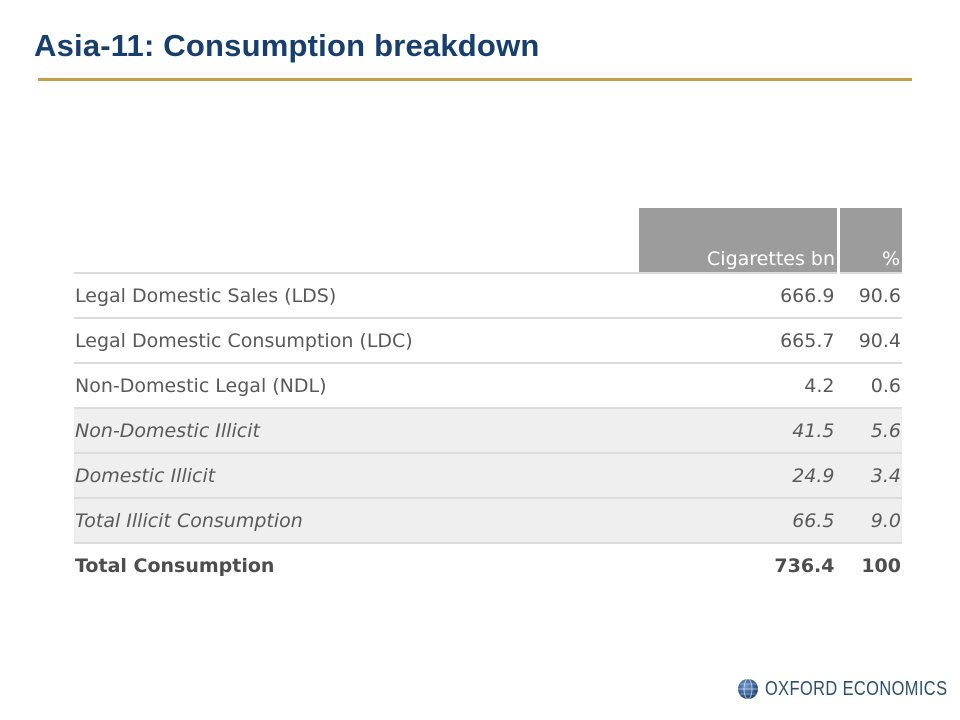  What do you see at coordinates (739, 340) in the screenshot?
I see `row-cigarettes: 665.7` at bounding box center [739, 340].